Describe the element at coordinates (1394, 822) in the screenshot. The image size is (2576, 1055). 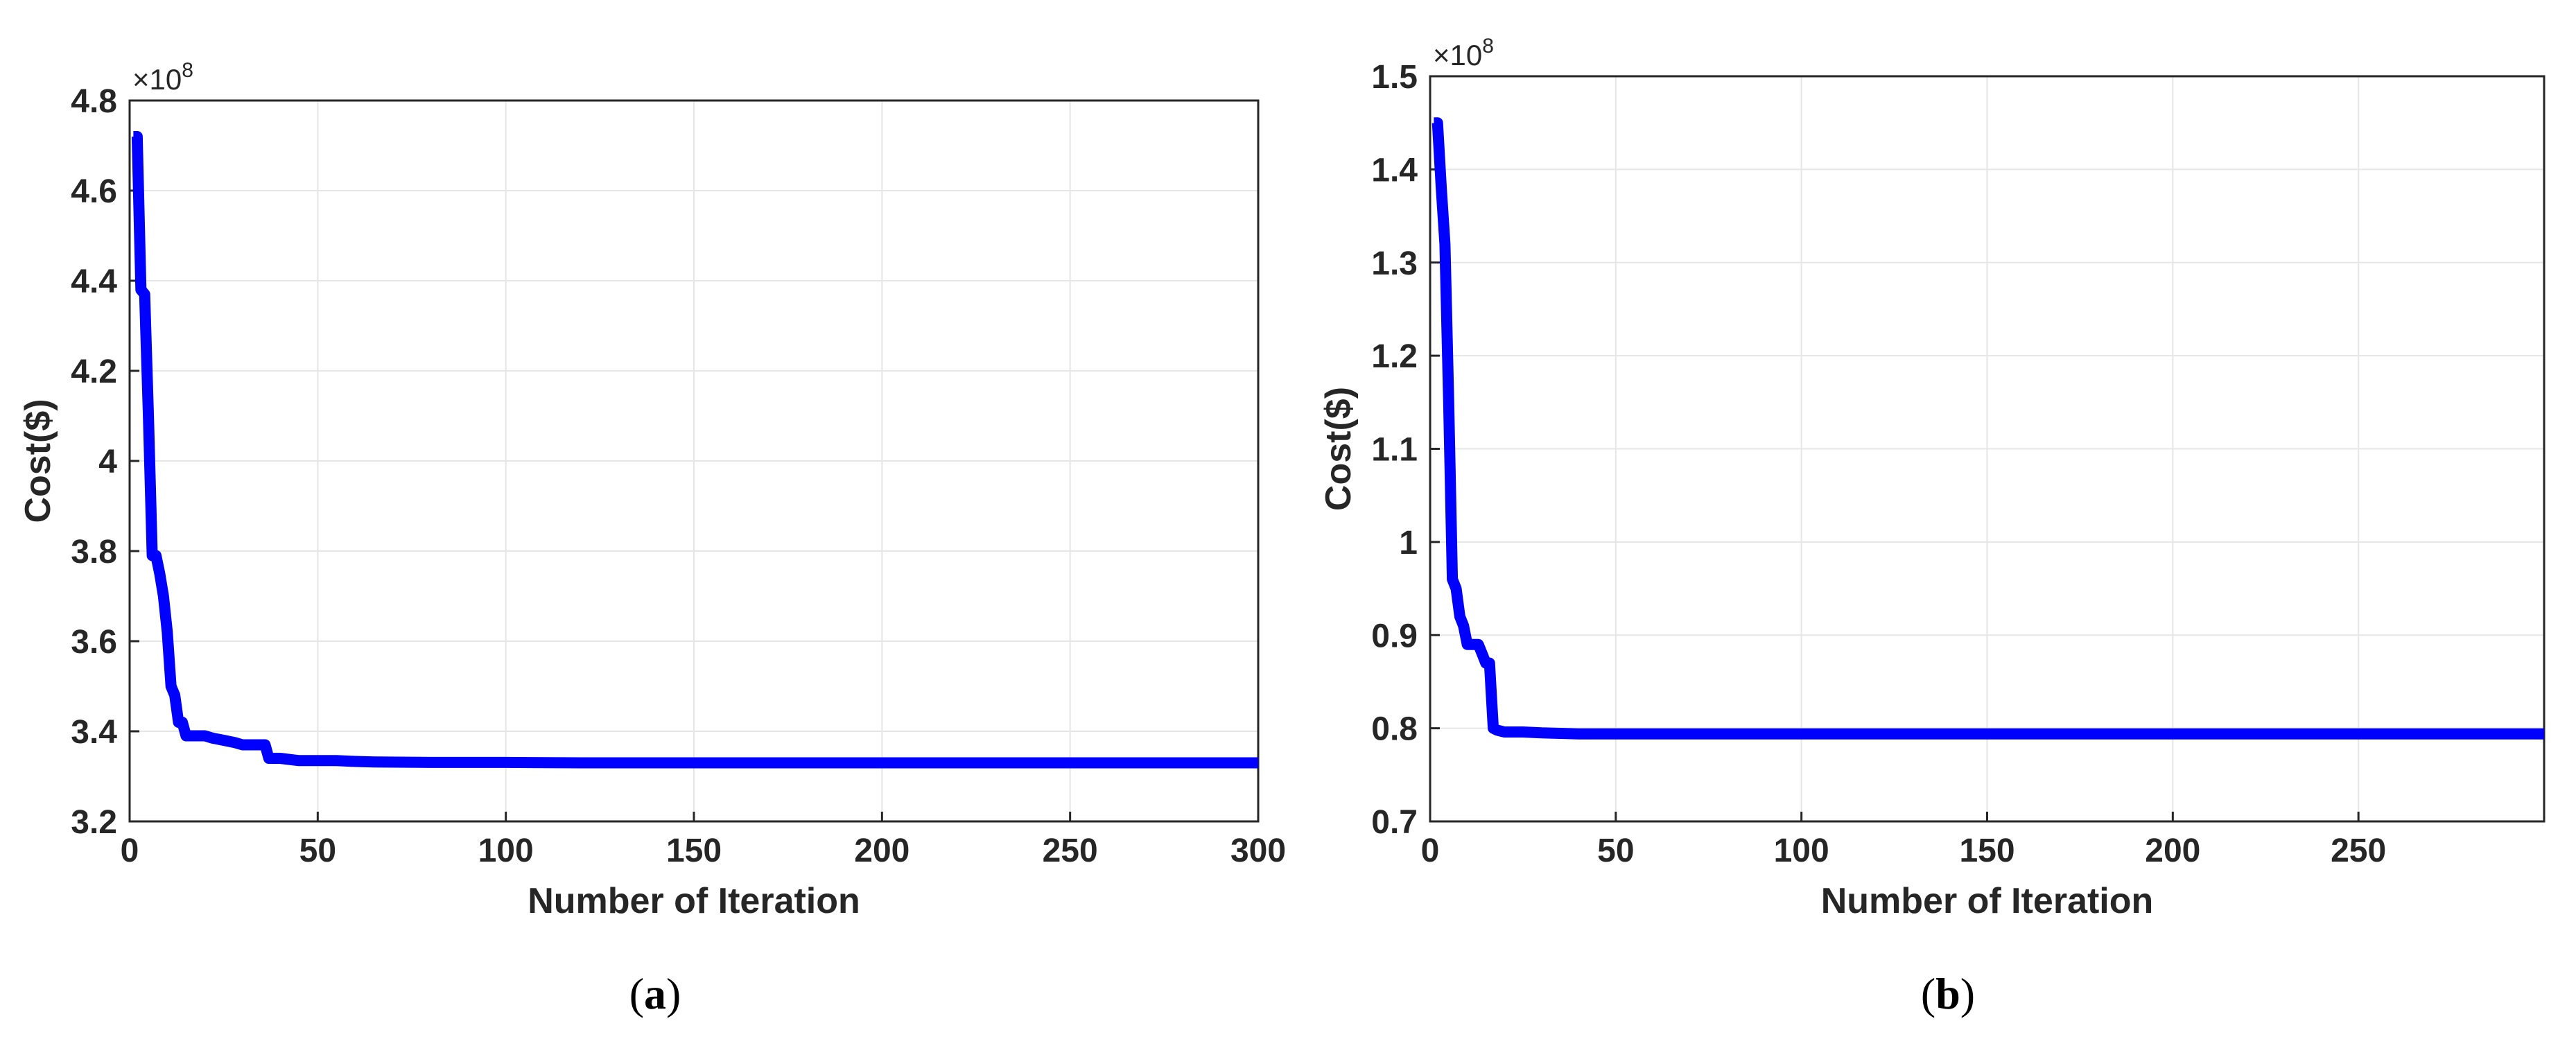
I see `panel-b-y-tick-label: 0.7` at that location.